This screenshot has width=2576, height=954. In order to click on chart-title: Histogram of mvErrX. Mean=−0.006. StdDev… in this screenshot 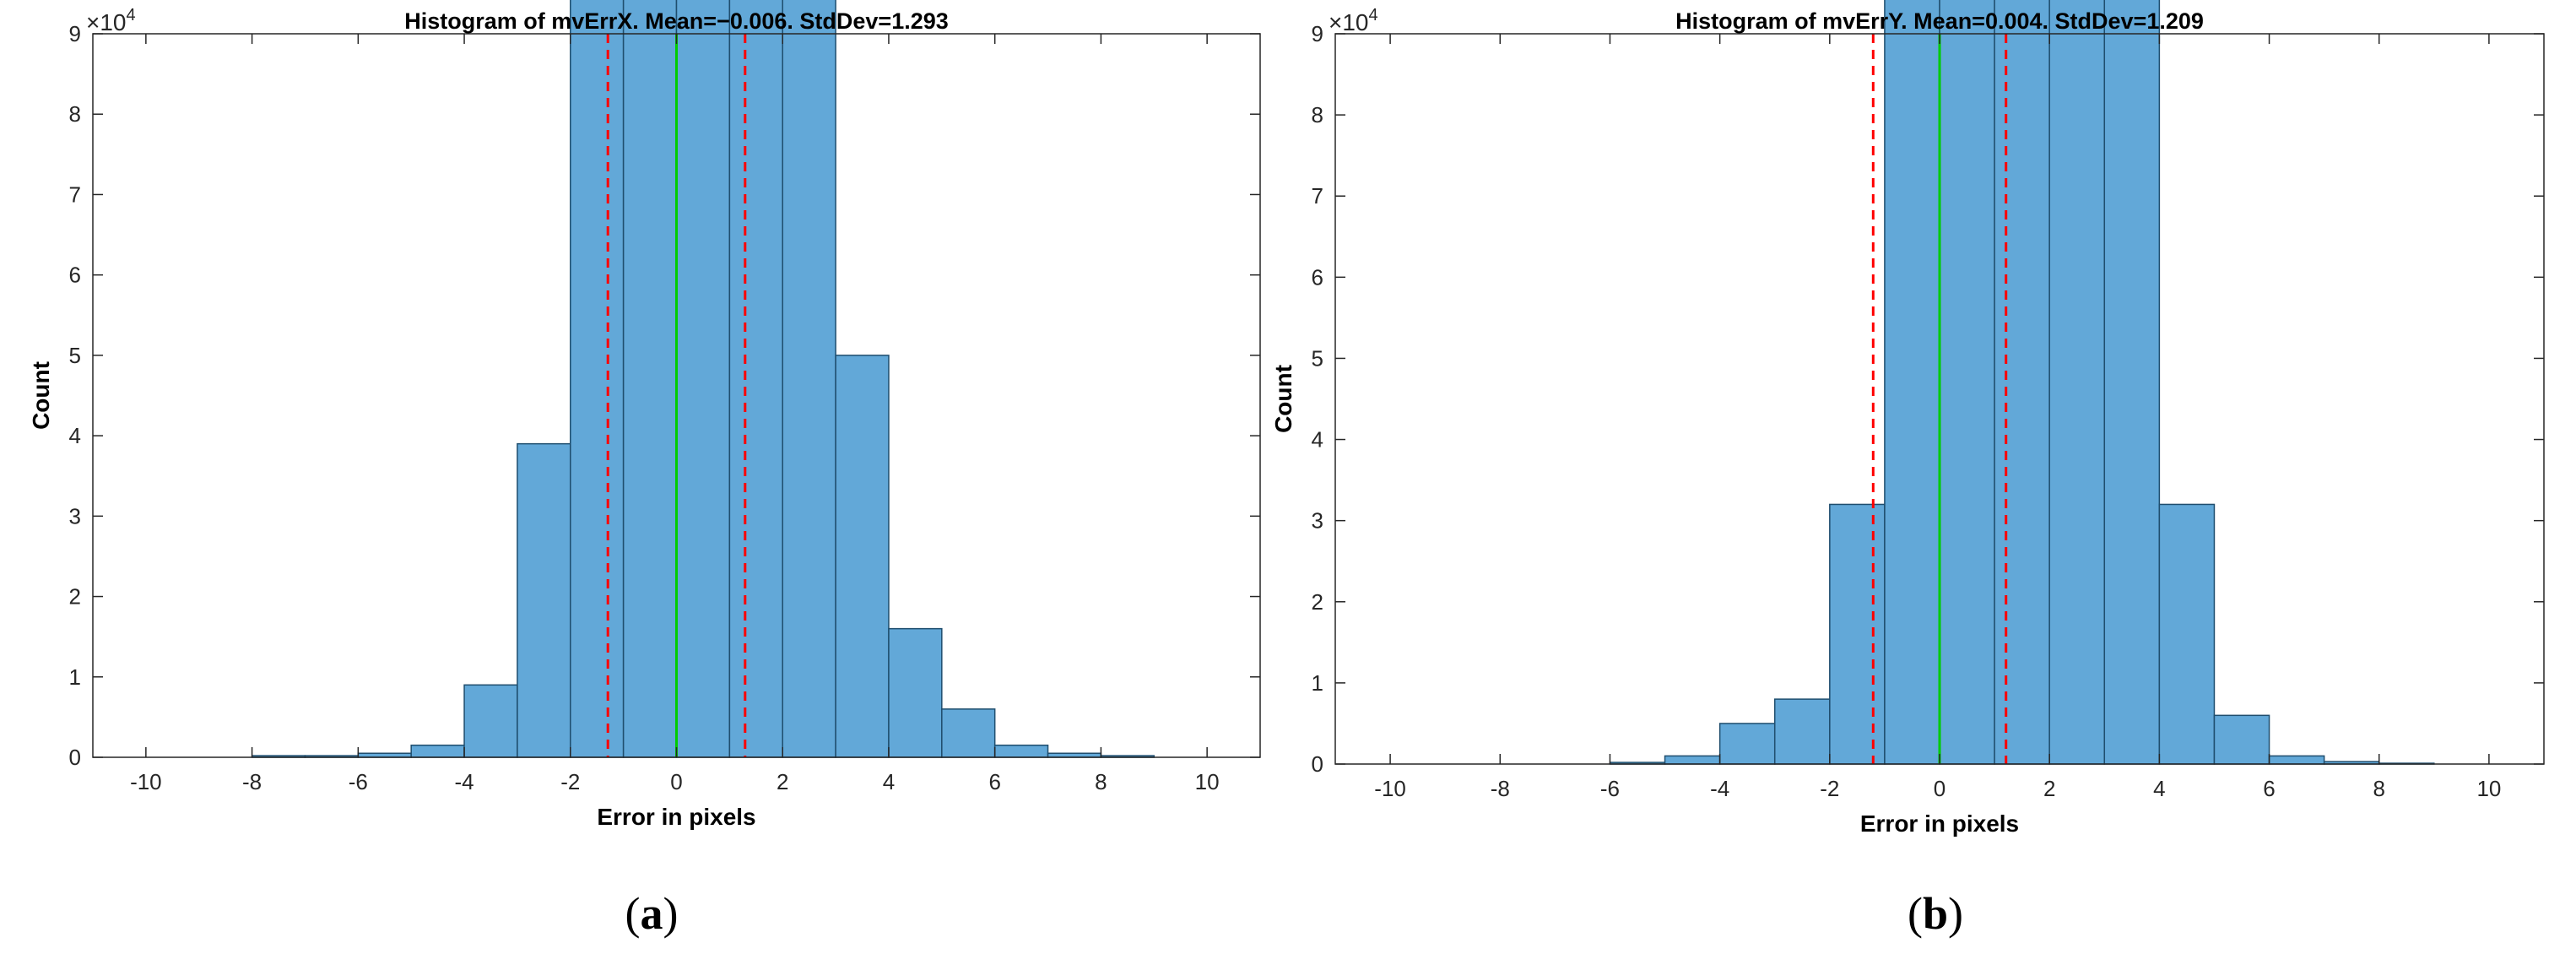, I will do `click(676, 21)`.